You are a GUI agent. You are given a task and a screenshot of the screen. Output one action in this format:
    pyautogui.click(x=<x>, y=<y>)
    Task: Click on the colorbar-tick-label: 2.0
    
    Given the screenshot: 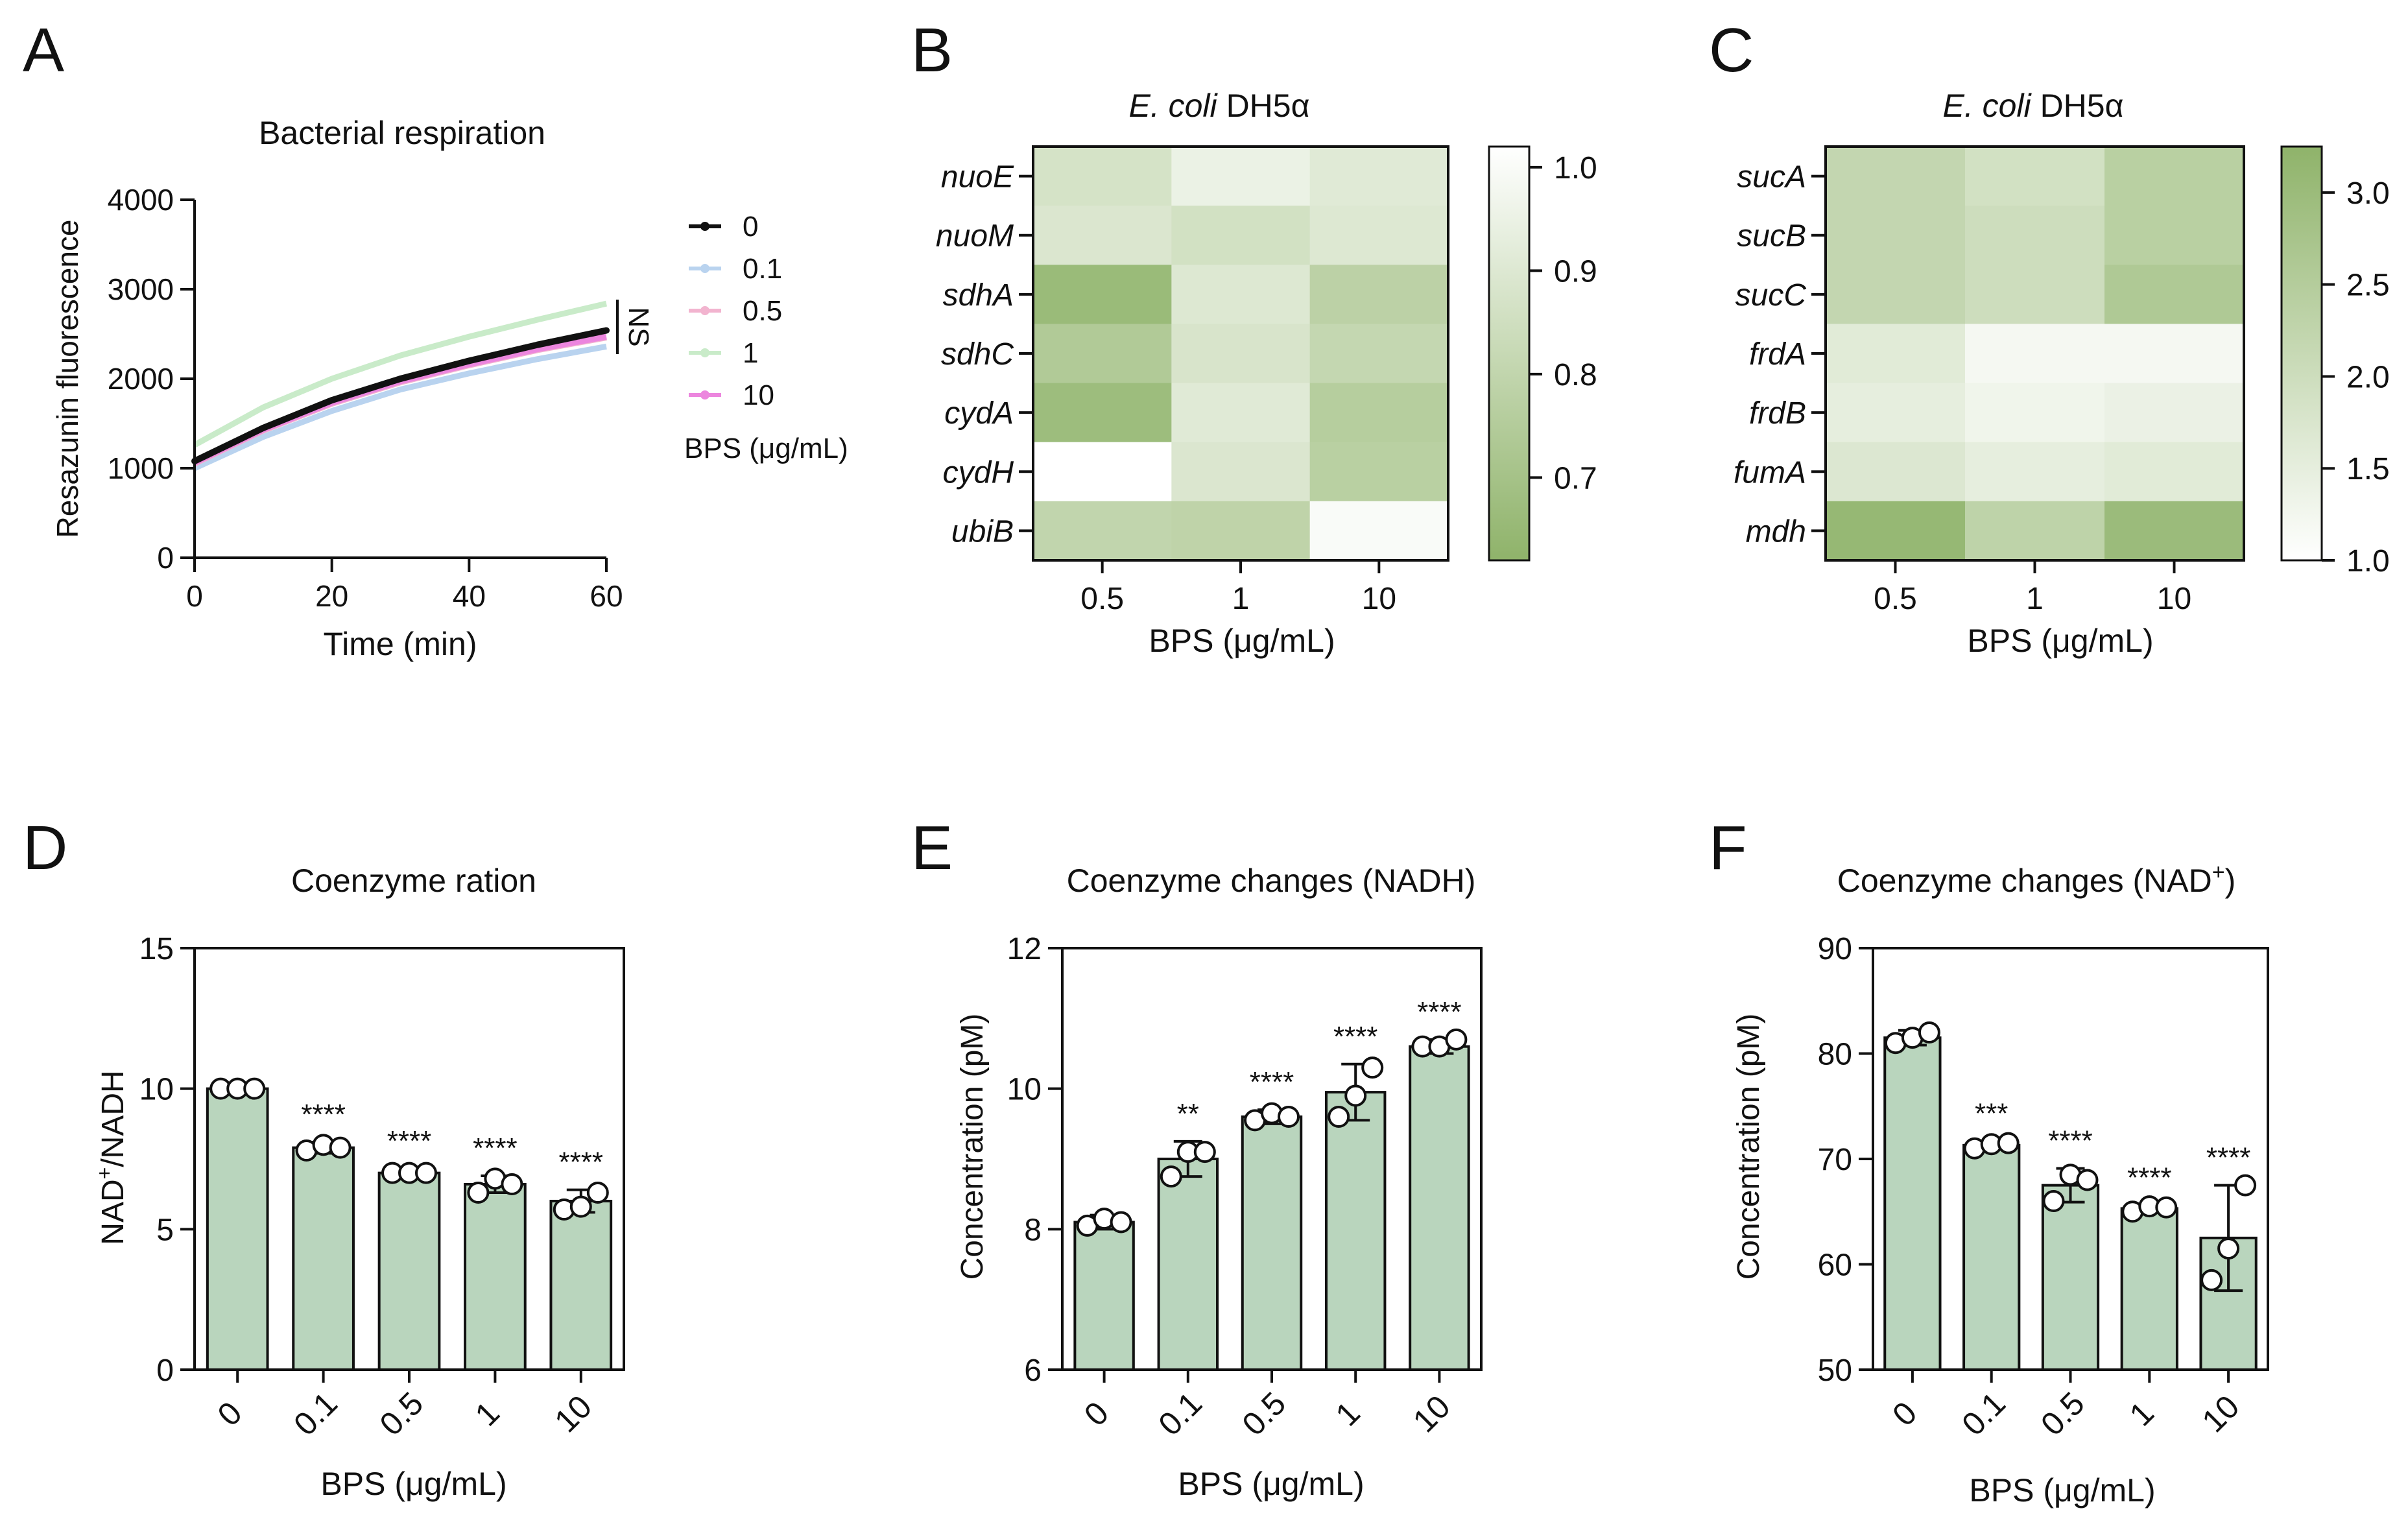 What is the action you would take?
    pyautogui.click(x=2368, y=377)
    